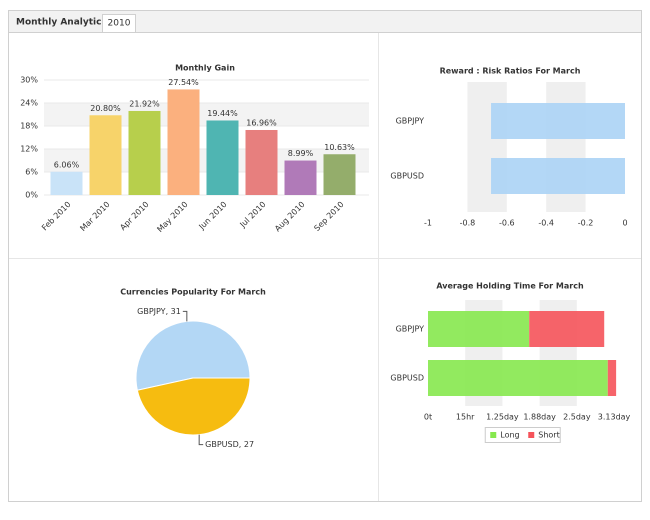 The width and height of the screenshot is (650, 520). What do you see at coordinates (222, 113) in the screenshot?
I see `data-label: 19.44%` at bounding box center [222, 113].